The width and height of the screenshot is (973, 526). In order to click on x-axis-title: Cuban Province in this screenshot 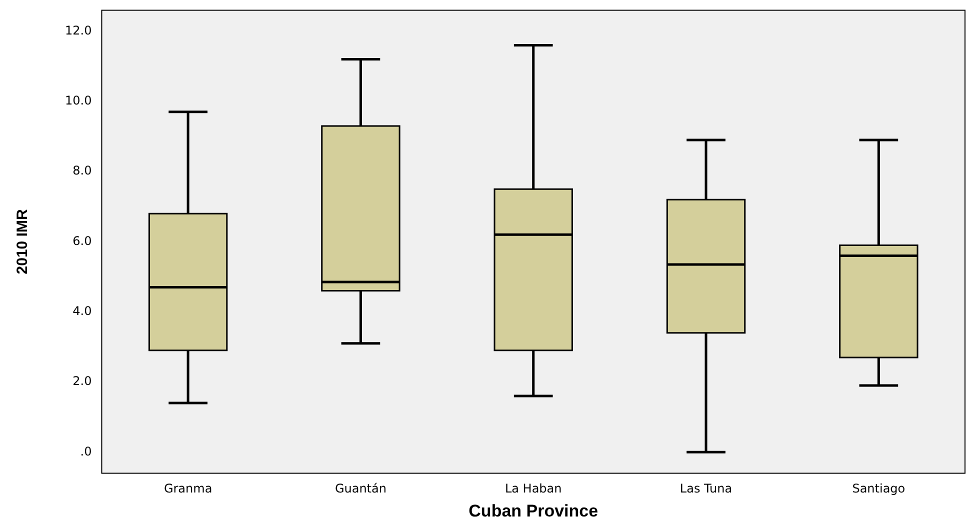, I will do `click(533, 510)`.